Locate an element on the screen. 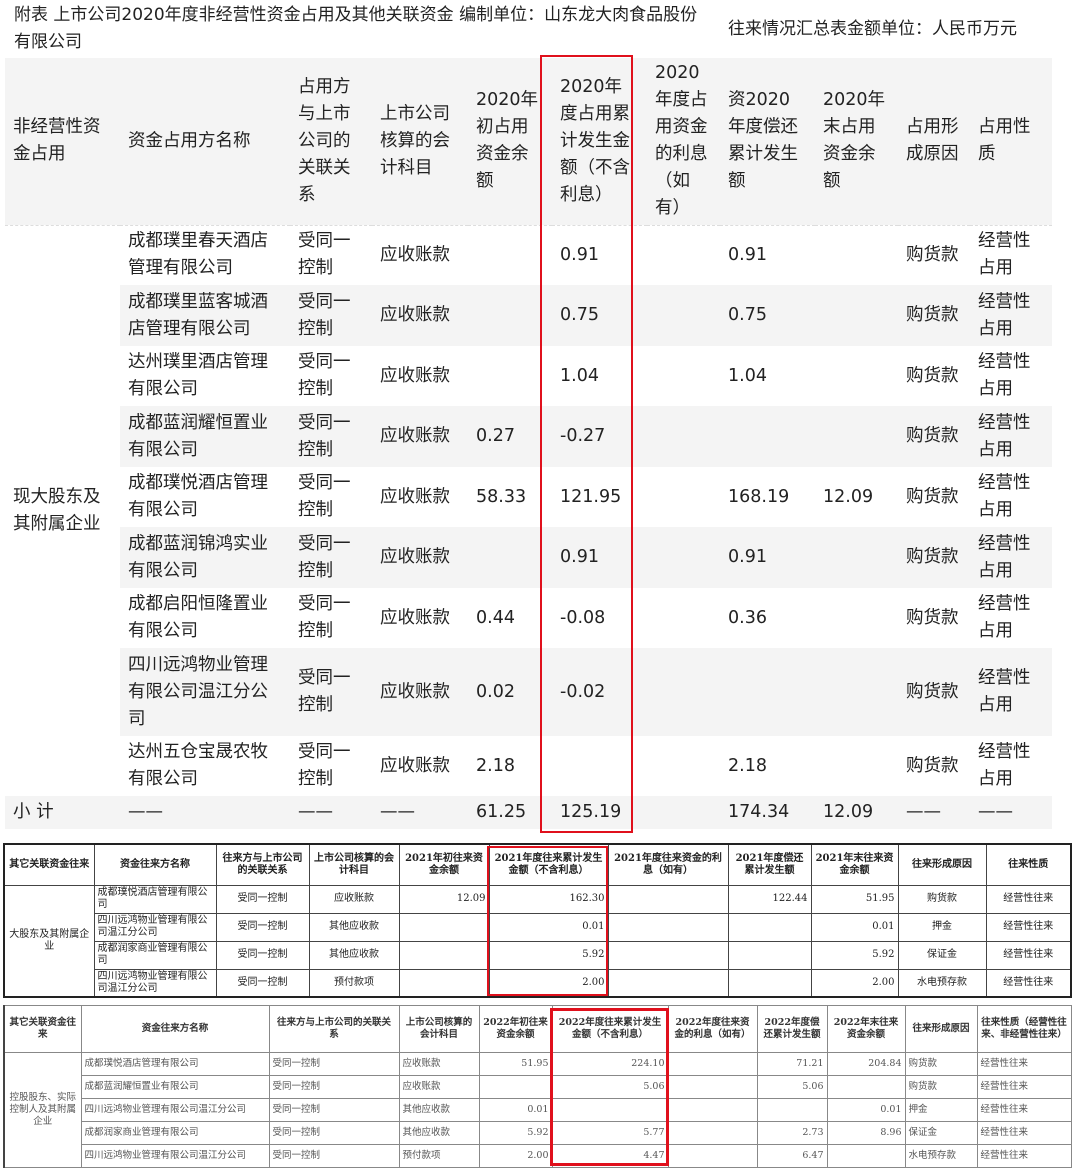 This screenshot has height=1173, width=1074. table-cell: 达州五仓宝晟农牧有限公司 is located at coordinates (198, 765).